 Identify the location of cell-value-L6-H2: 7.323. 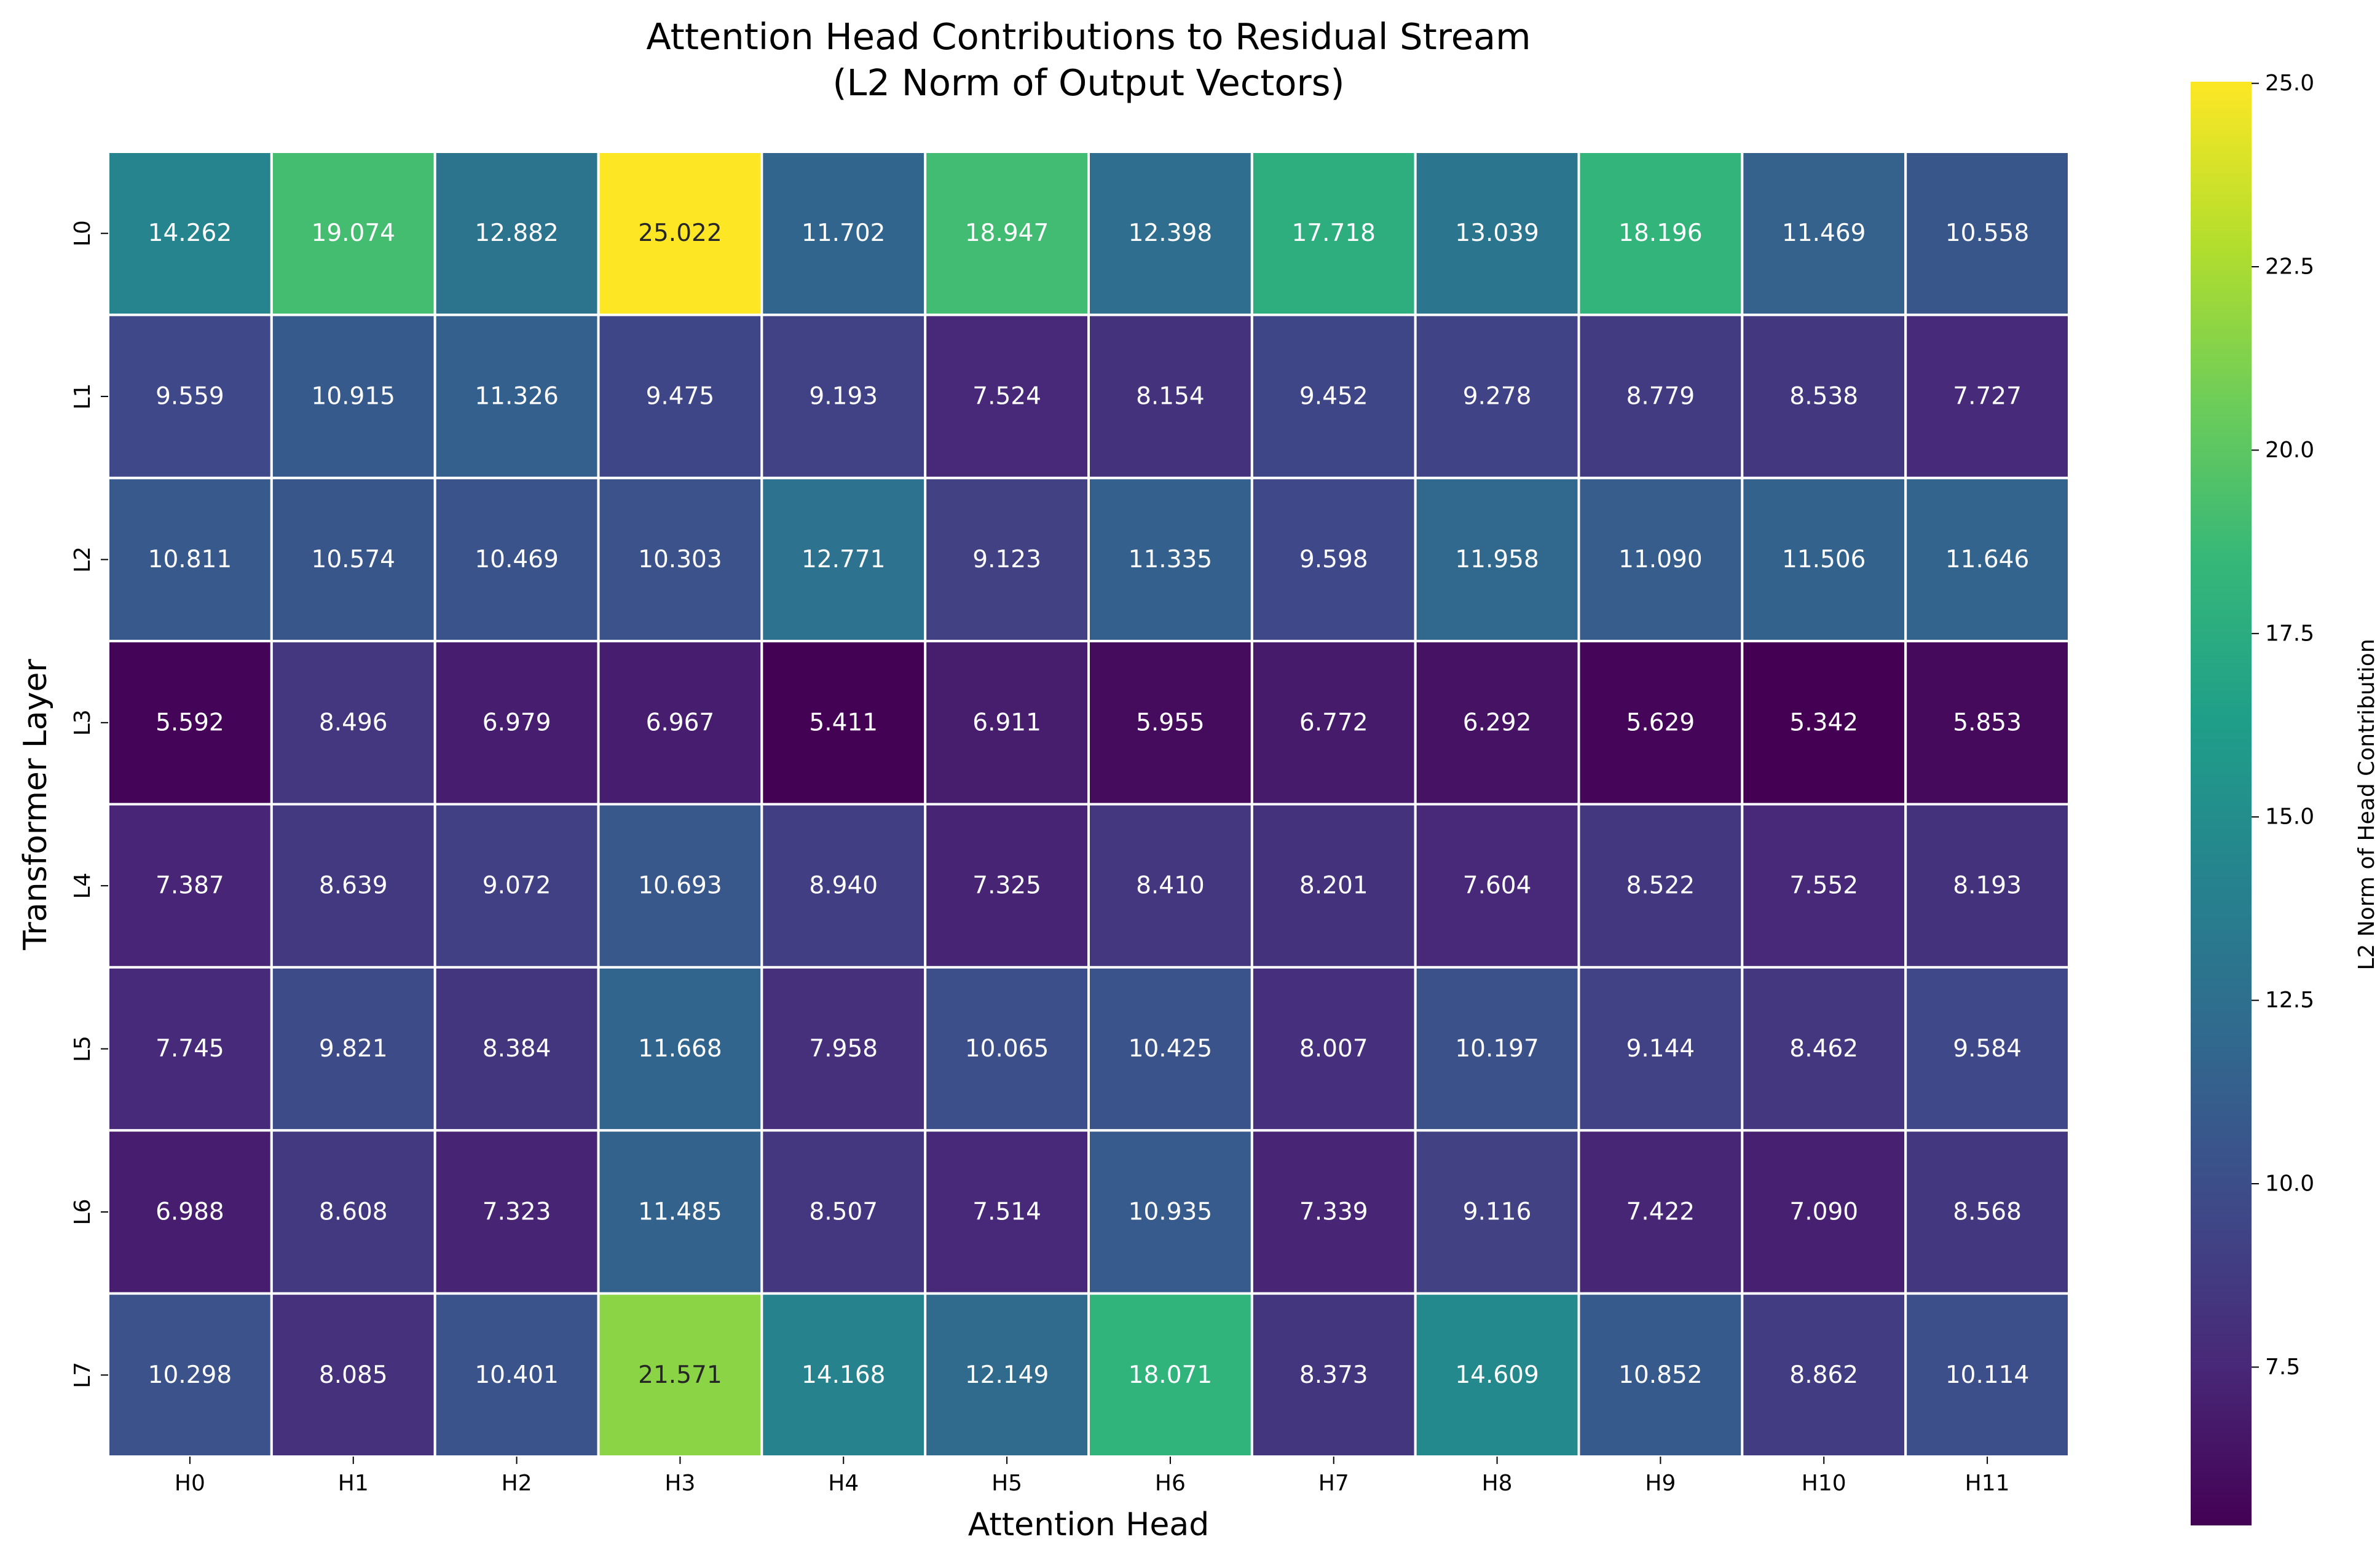
(517, 1212).